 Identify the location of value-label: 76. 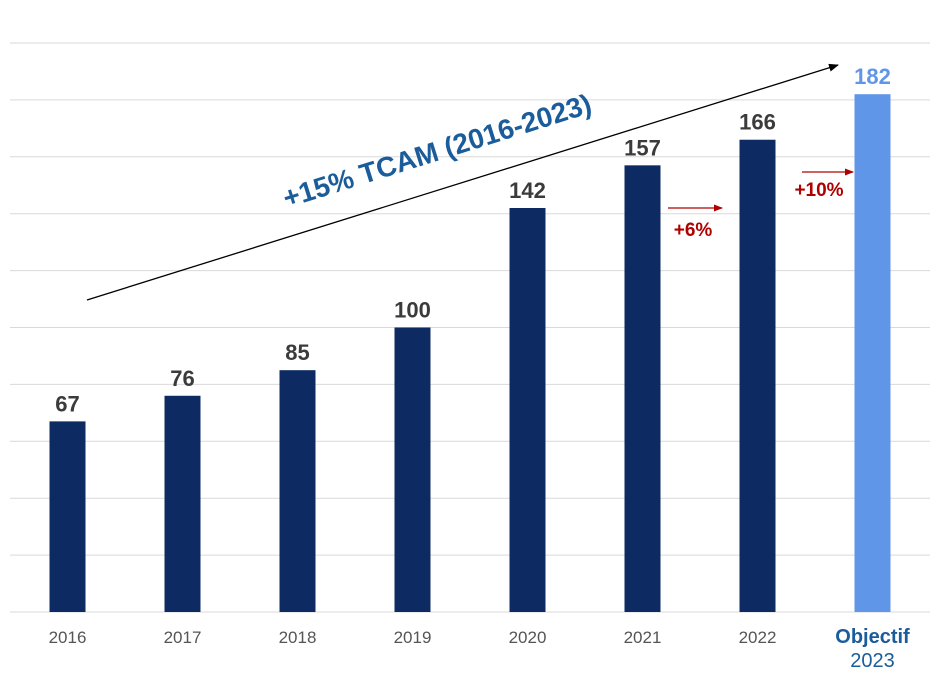
(182, 378).